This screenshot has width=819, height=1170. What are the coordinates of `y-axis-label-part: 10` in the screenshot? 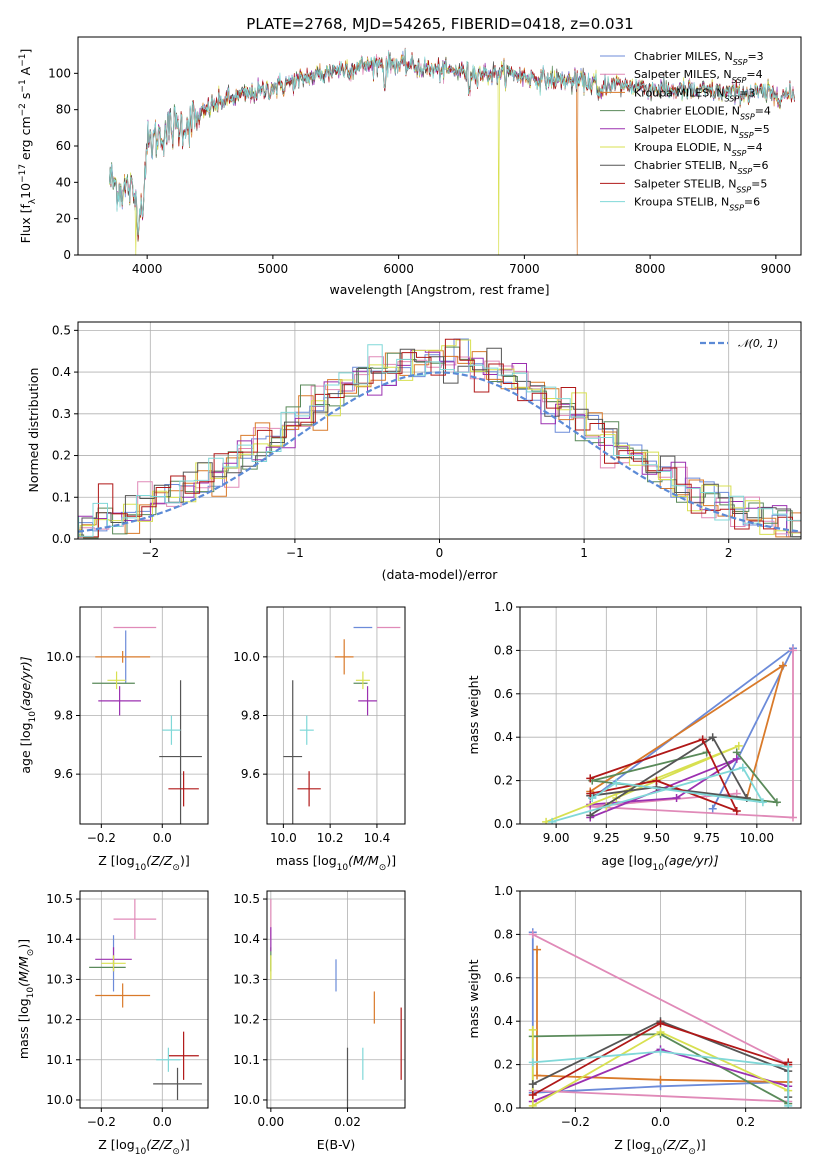 It's located at (33, 717).